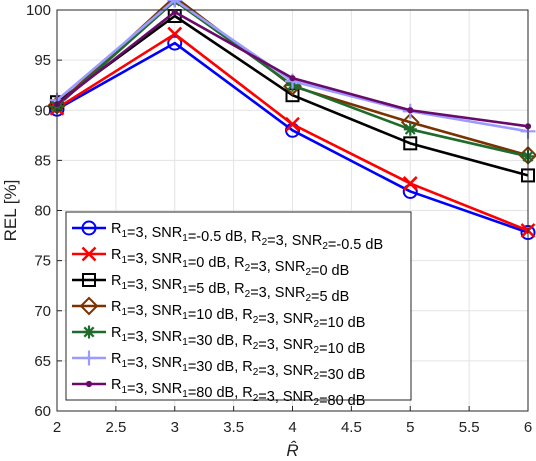 The width and height of the screenshot is (536, 461). Describe the element at coordinates (38, 10) in the screenshot. I see `y-tick-label: 100` at that location.